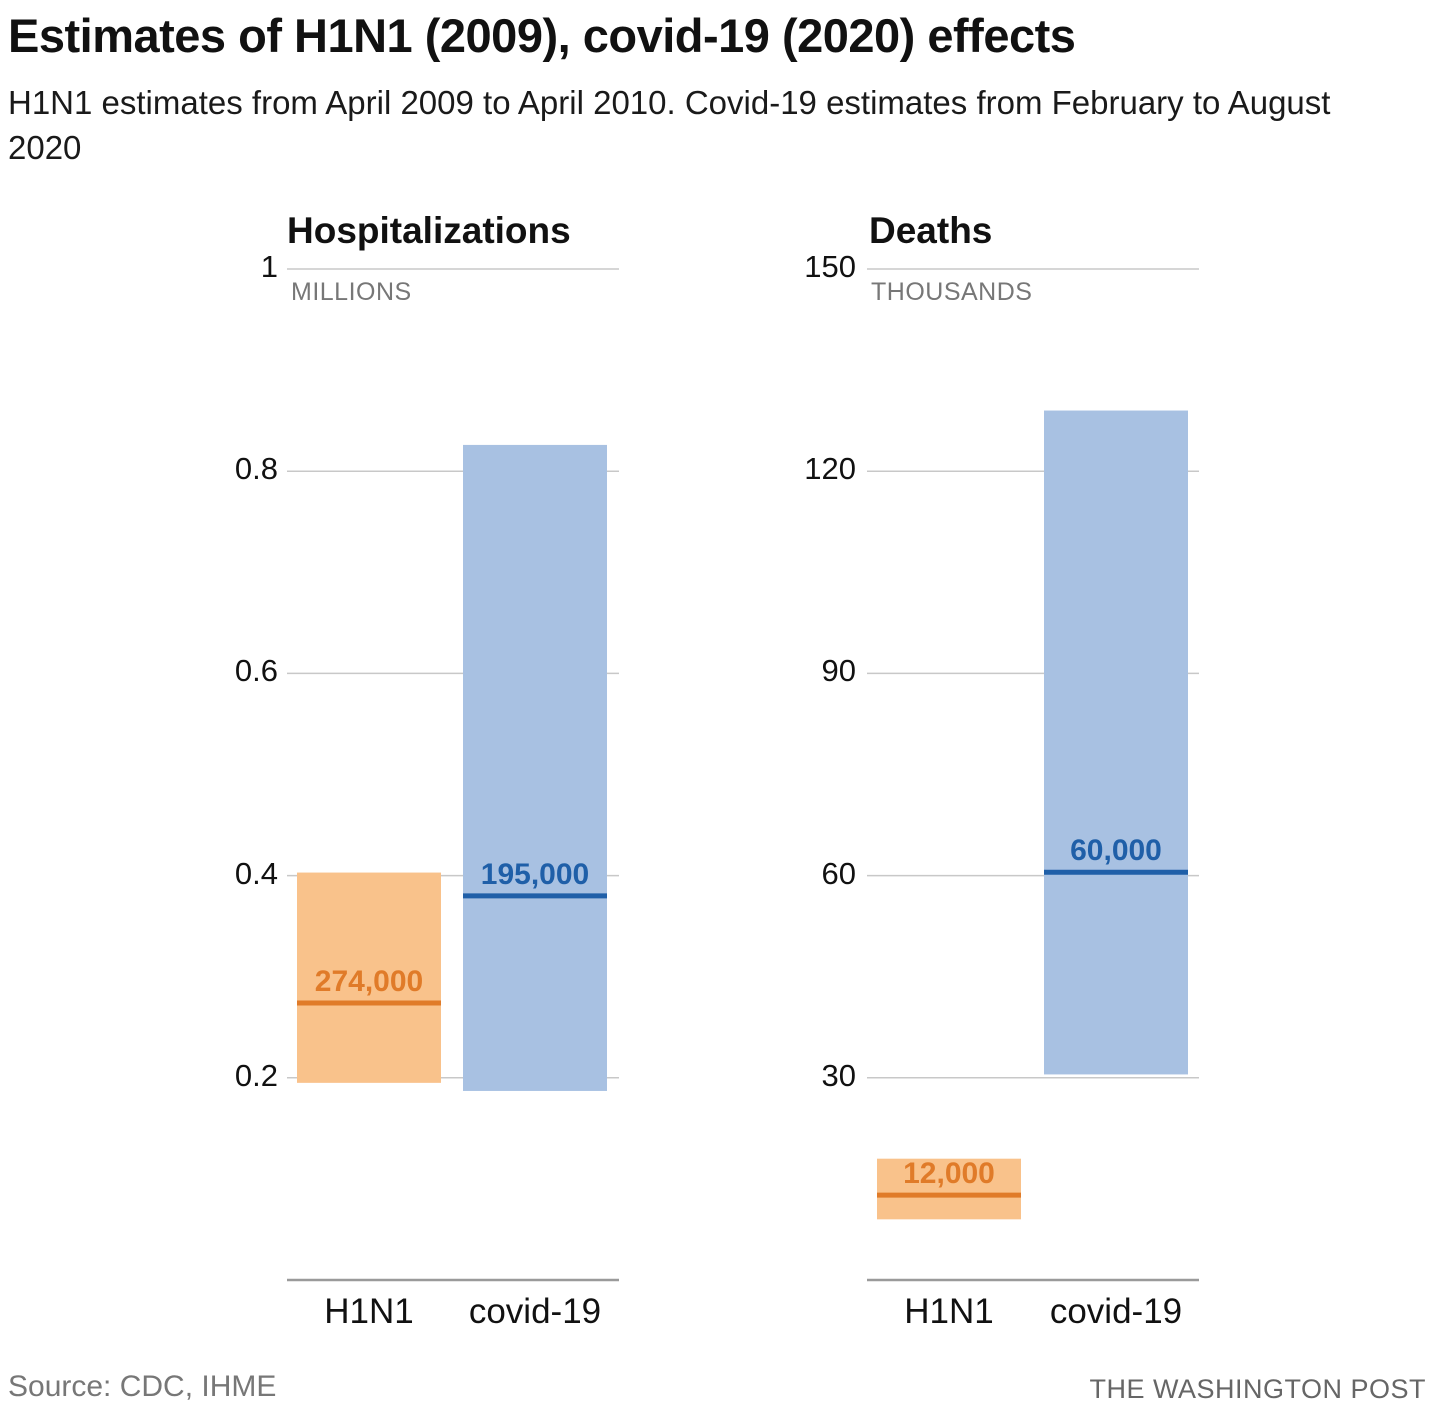 The height and width of the screenshot is (1411, 1440). Describe the element at coordinates (351, 292) in the screenshot. I see `unit-label-millions: MILLIONS` at that location.